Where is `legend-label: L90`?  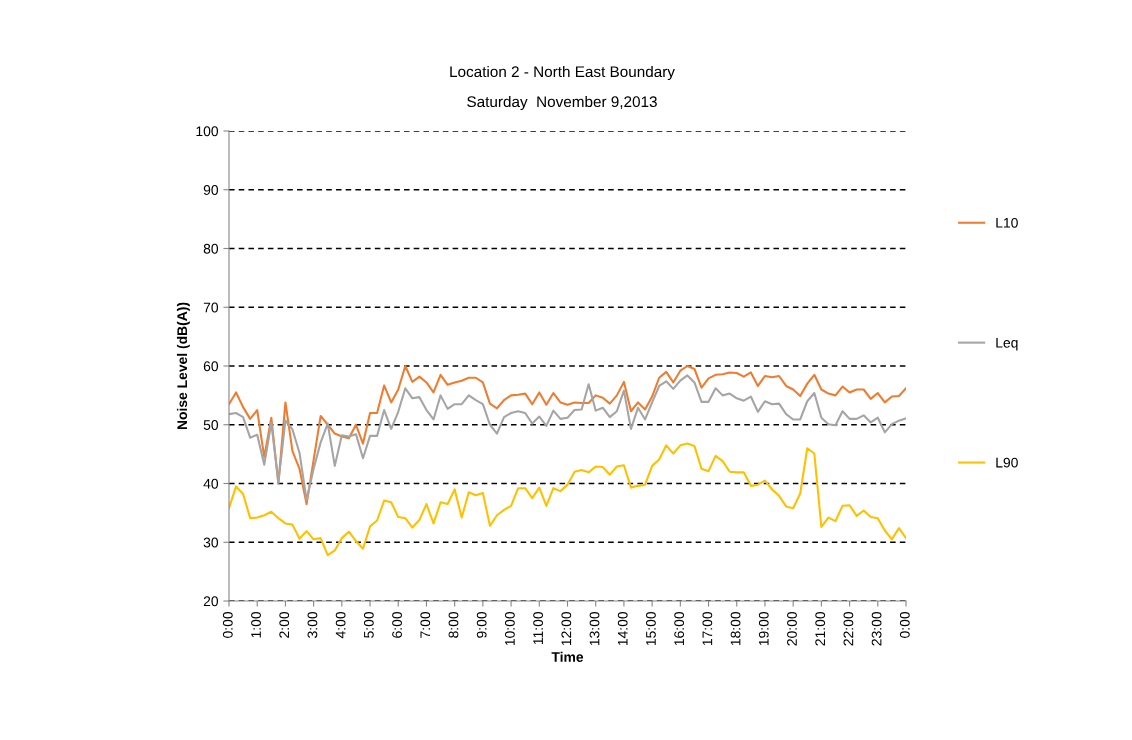 legend-label: L90 is located at coordinates (1007, 462).